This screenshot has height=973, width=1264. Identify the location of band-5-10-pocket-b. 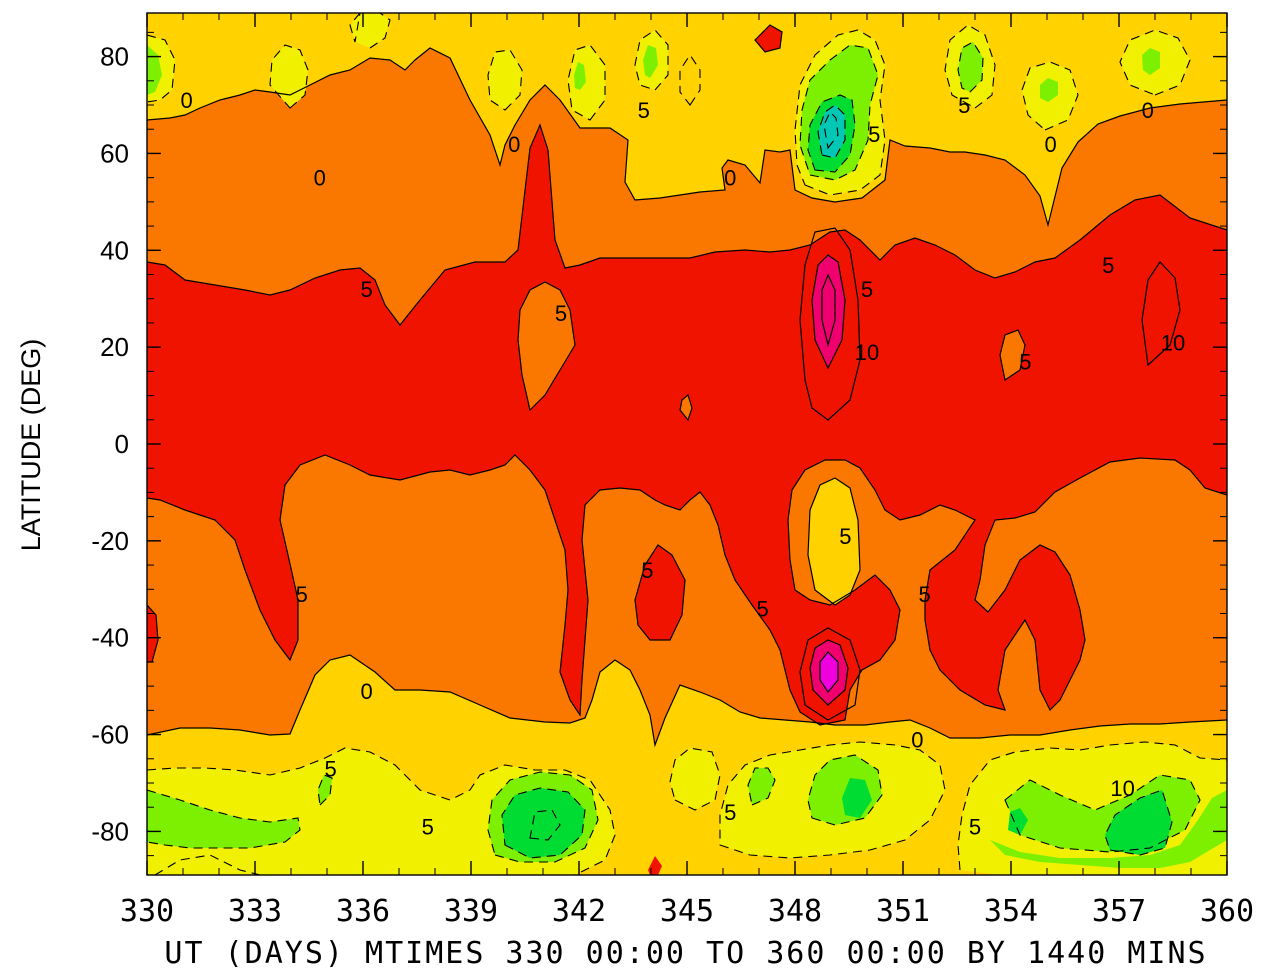
(1012, 355).